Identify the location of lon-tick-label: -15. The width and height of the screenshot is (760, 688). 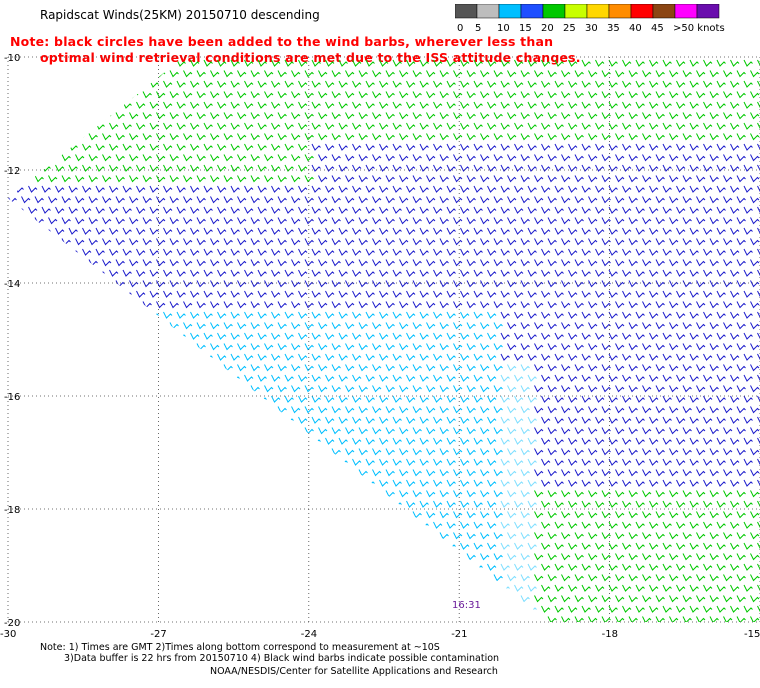
(752, 634).